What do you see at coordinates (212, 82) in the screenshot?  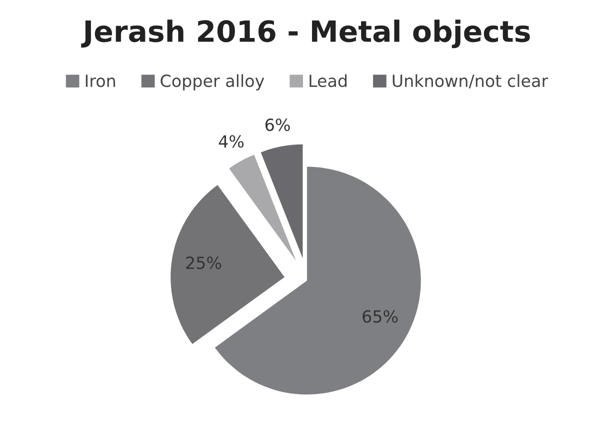 I see `legend-label: Copper alloy` at bounding box center [212, 82].